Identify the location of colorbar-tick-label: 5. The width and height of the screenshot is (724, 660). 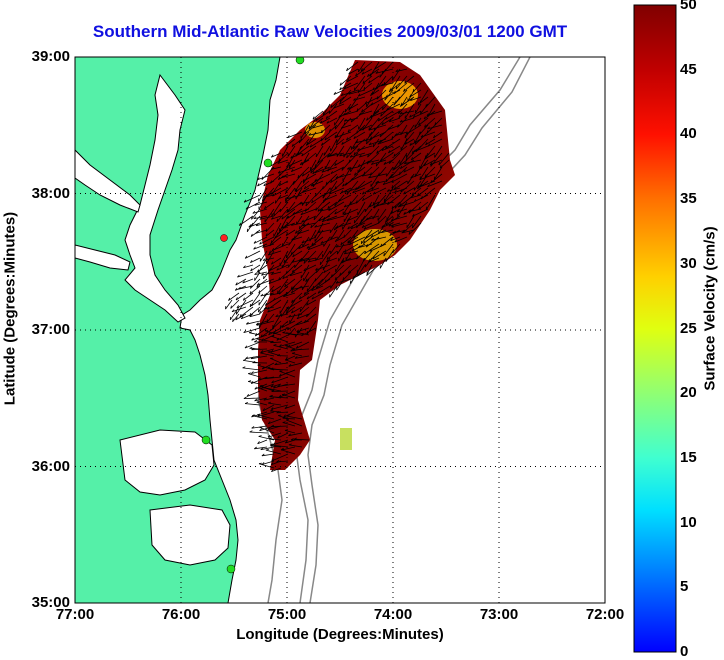
(698, 586).